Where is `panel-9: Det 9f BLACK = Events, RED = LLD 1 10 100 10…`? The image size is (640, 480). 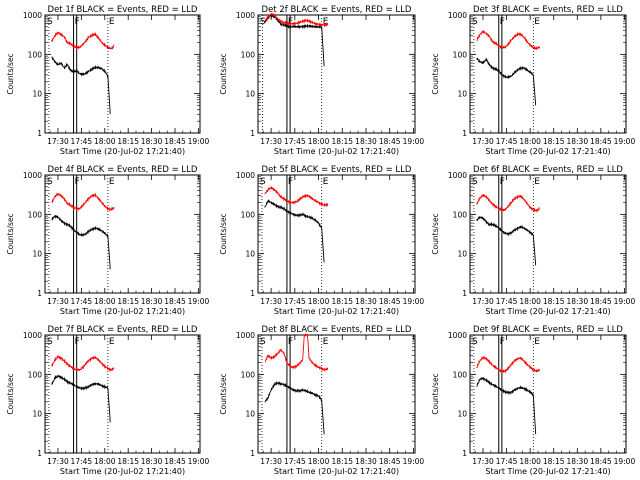 panel-9: Det 9f BLACK = Events, RED = LLD 1 10 100 10… is located at coordinates (533, 400).